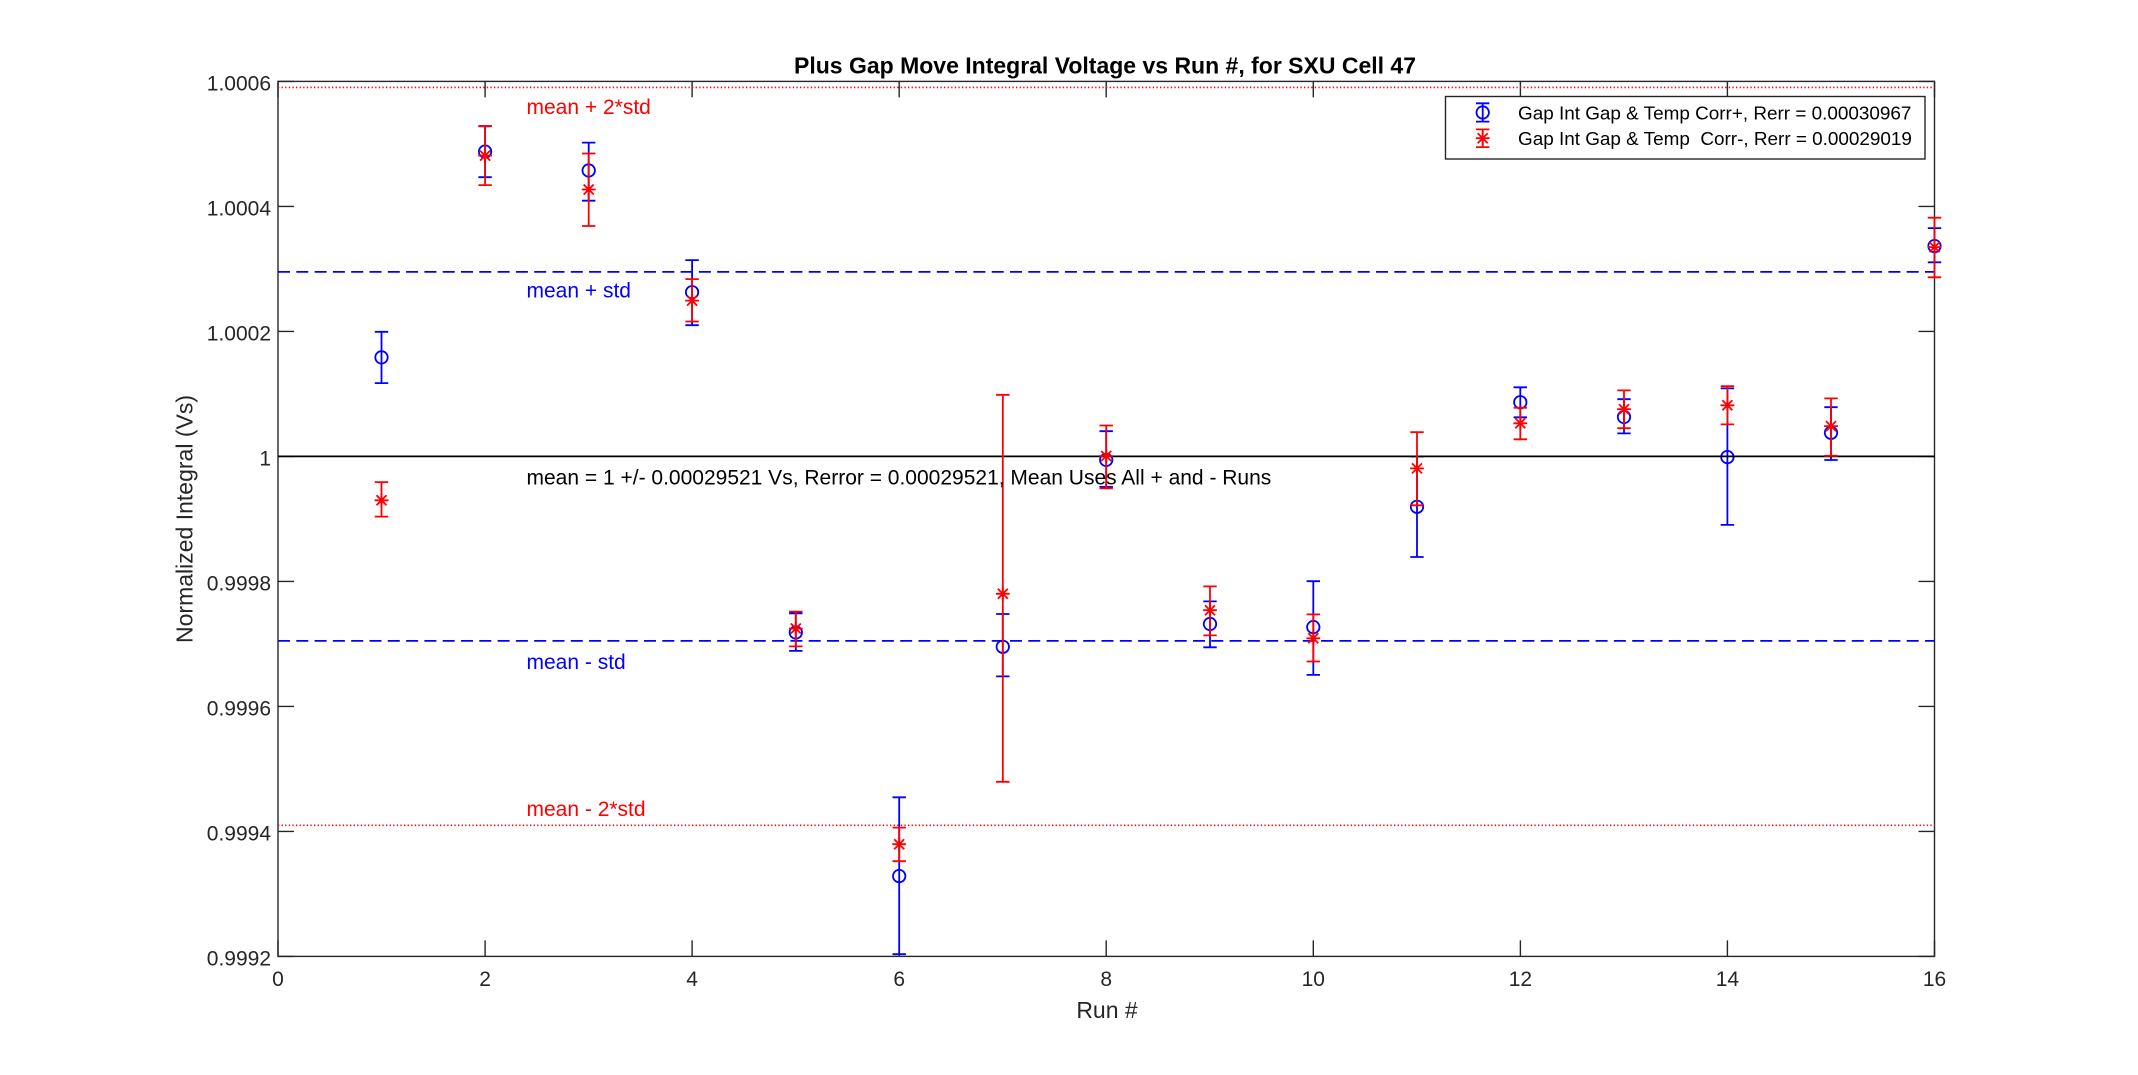 The height and width of the screenshot is (1075, 2138). I want to click on svg-text: 8, so click(1106, 979).